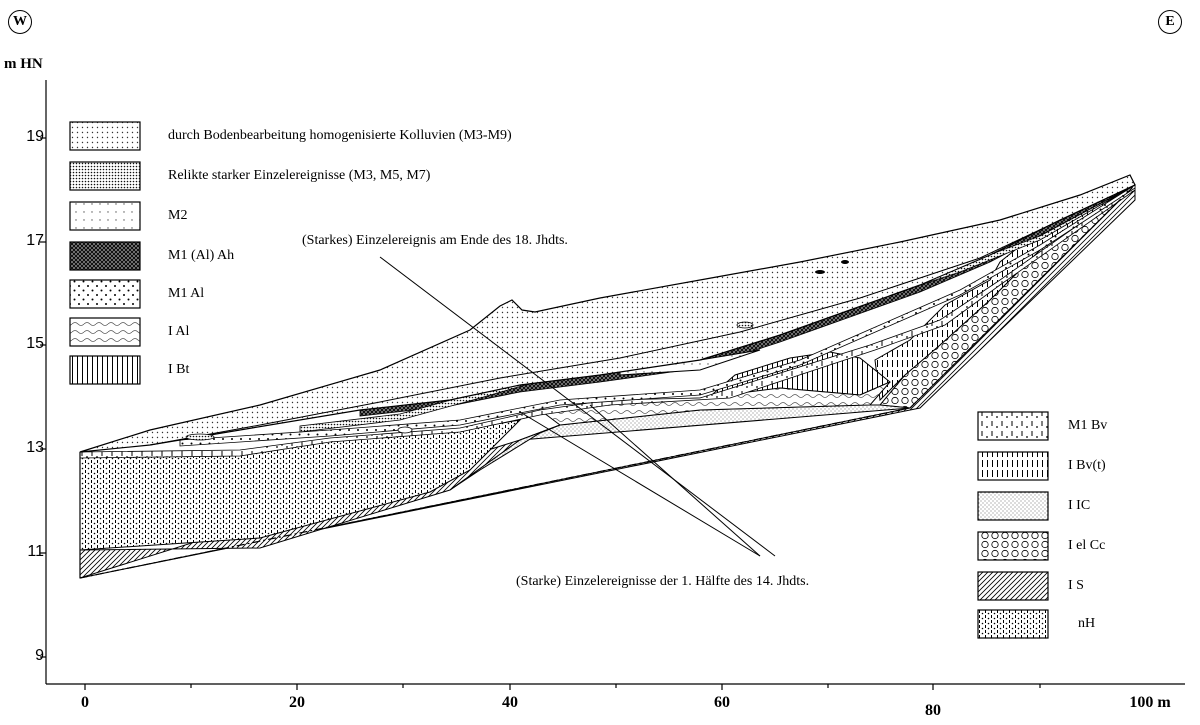  What do you see at coordinates (85, 702) in the screenshot?
I see `x-tick-label: 0` at bounding box center [85, 702].